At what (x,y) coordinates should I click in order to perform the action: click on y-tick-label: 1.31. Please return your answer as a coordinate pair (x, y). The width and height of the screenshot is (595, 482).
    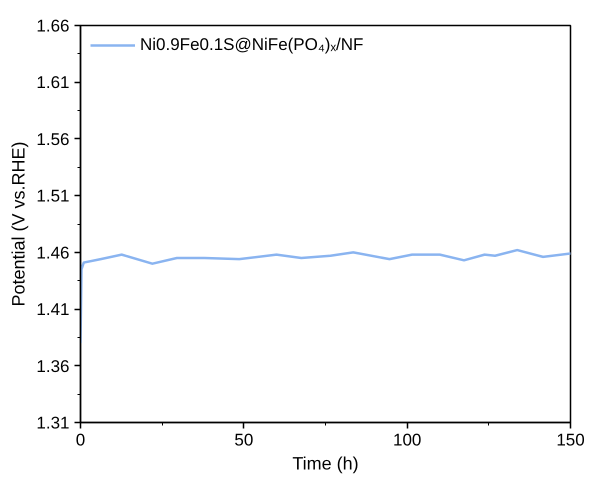
    Looking at the image, I should click on (53, 423).